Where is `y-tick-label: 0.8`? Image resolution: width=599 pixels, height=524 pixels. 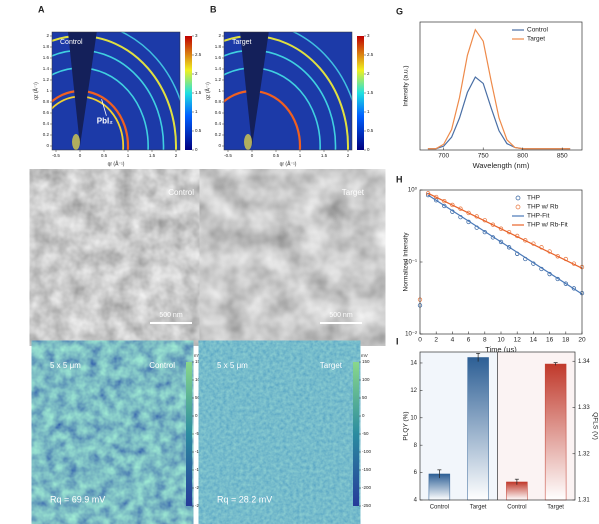 y-tick-label: 0.8 is located at coordinates (218, 101).